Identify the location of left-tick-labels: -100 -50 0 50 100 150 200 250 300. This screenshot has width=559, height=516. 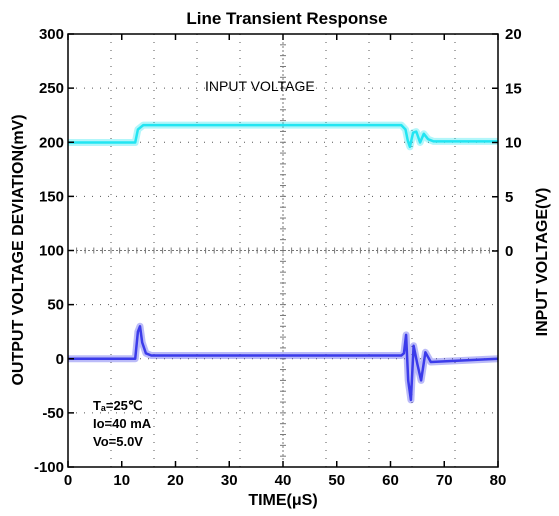
(49, 251).